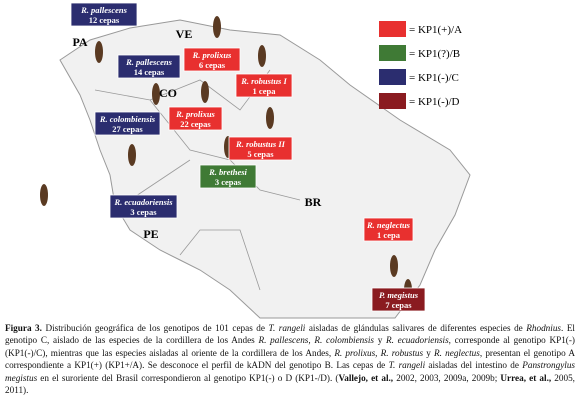 Image resolution: width=580 pixels, height=414 pixels. Describe the element at coordinates (434, 54) in the screenshot. I see `legend-label: = KP1(?)/B` at that location.